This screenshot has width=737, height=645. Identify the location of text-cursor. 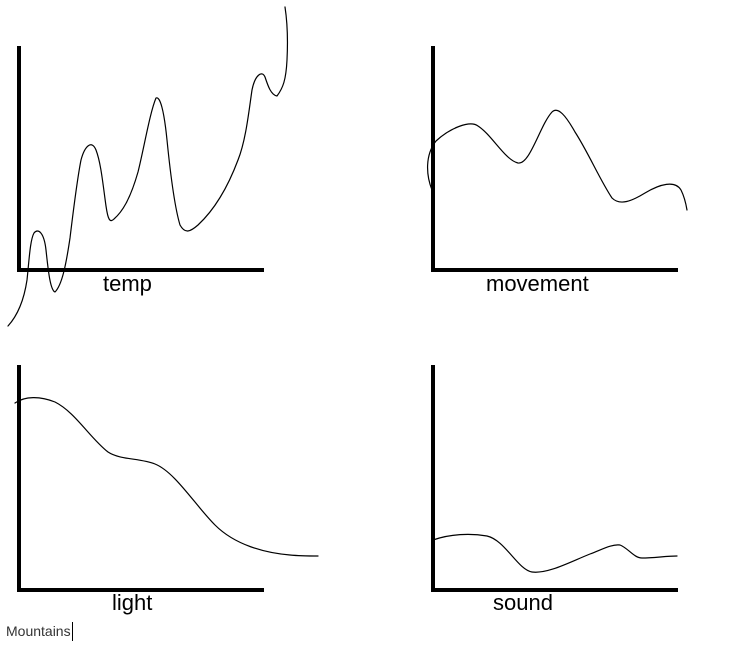
(72, 631).